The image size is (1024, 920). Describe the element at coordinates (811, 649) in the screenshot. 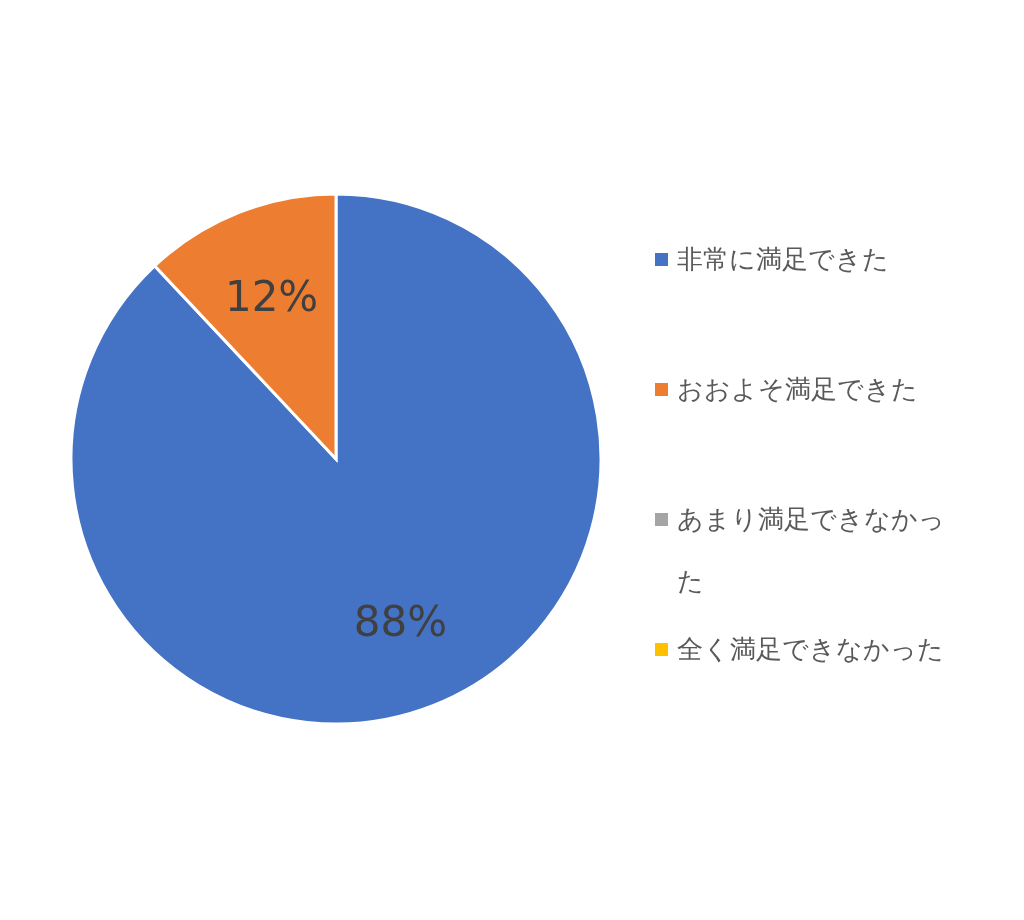

I see `legend-label: 全く満足できなかった` at that location.